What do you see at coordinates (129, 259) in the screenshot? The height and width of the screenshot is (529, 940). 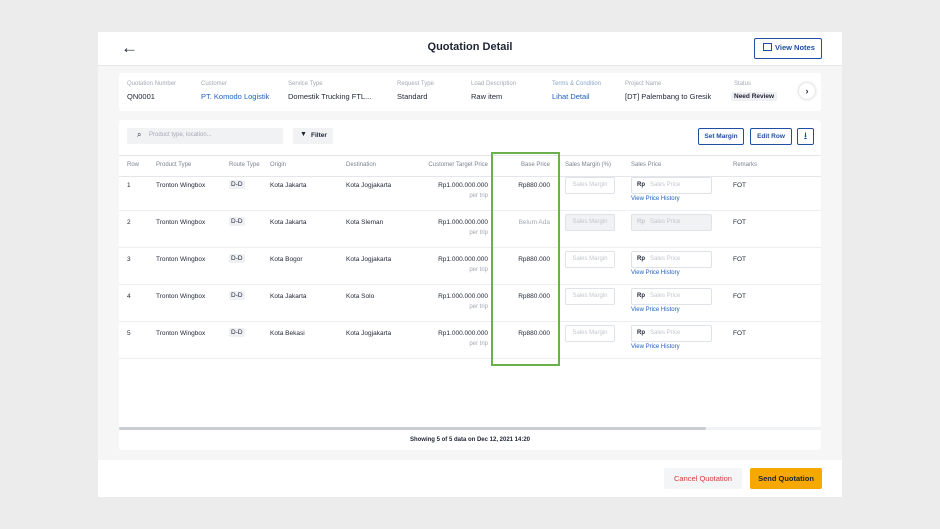 I see `row-number: 3` at bounding box center [129, 259].